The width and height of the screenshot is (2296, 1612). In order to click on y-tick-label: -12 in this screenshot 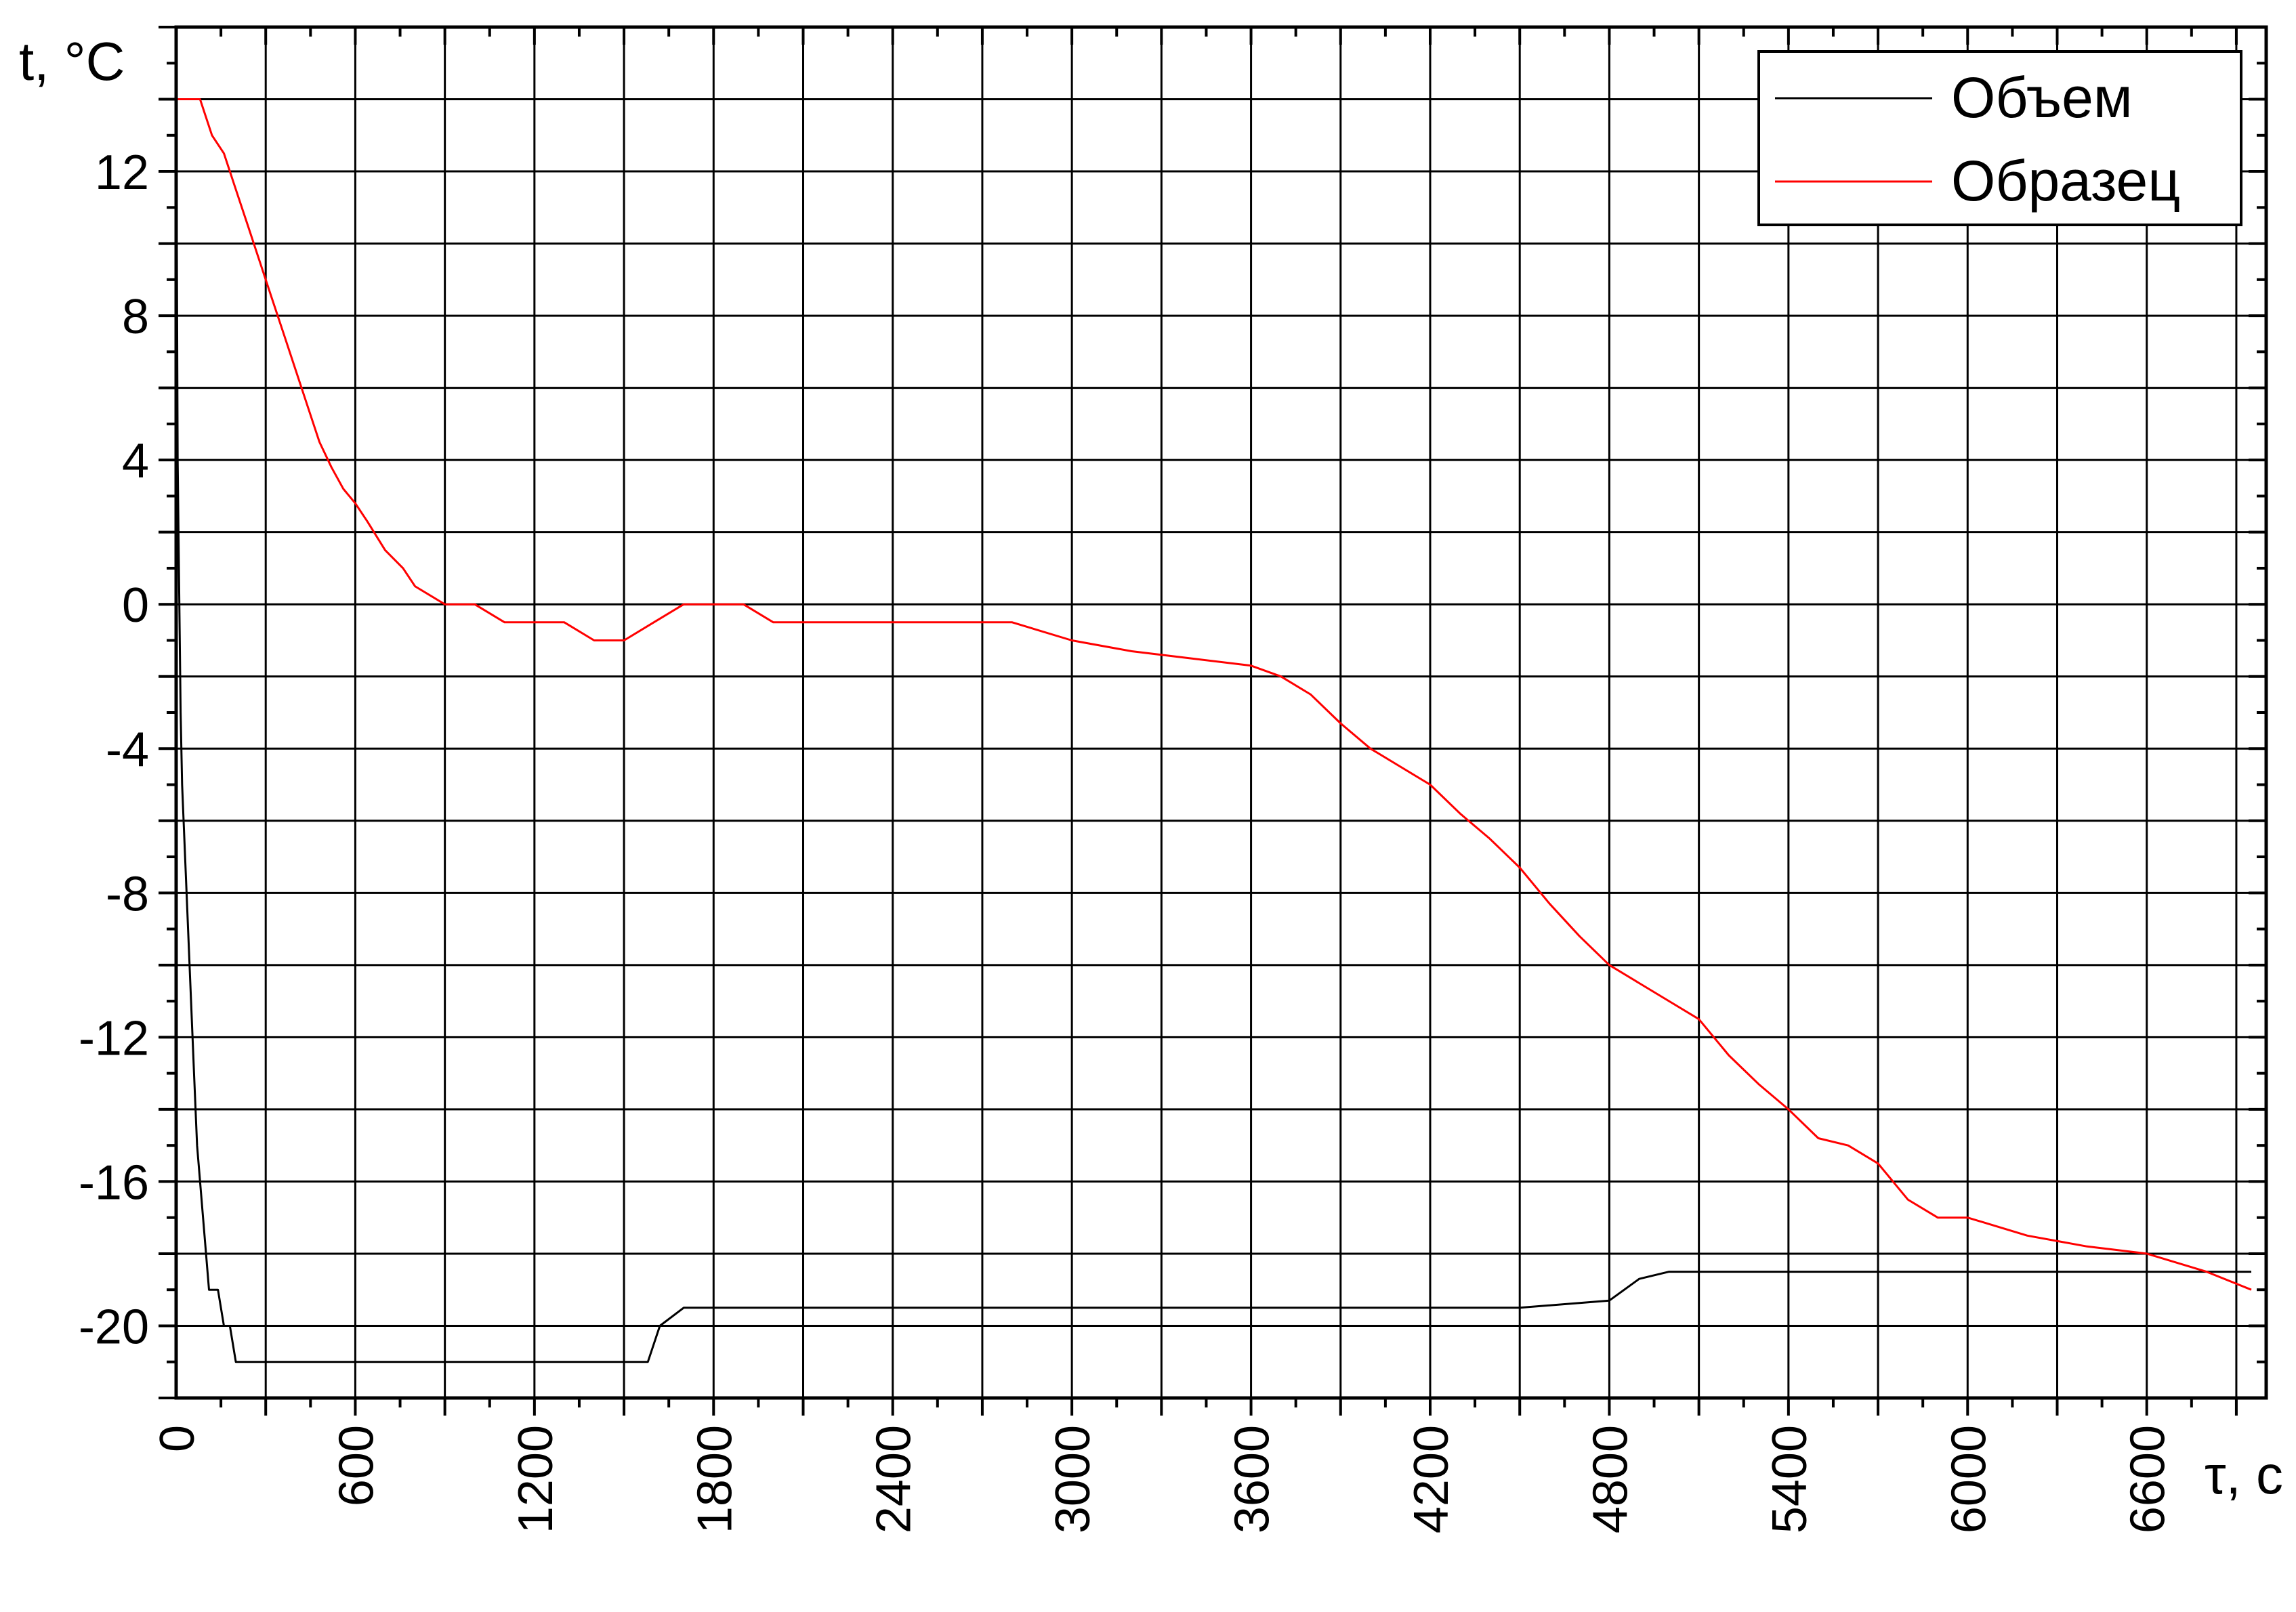, I will do `click(114, 1038)`.